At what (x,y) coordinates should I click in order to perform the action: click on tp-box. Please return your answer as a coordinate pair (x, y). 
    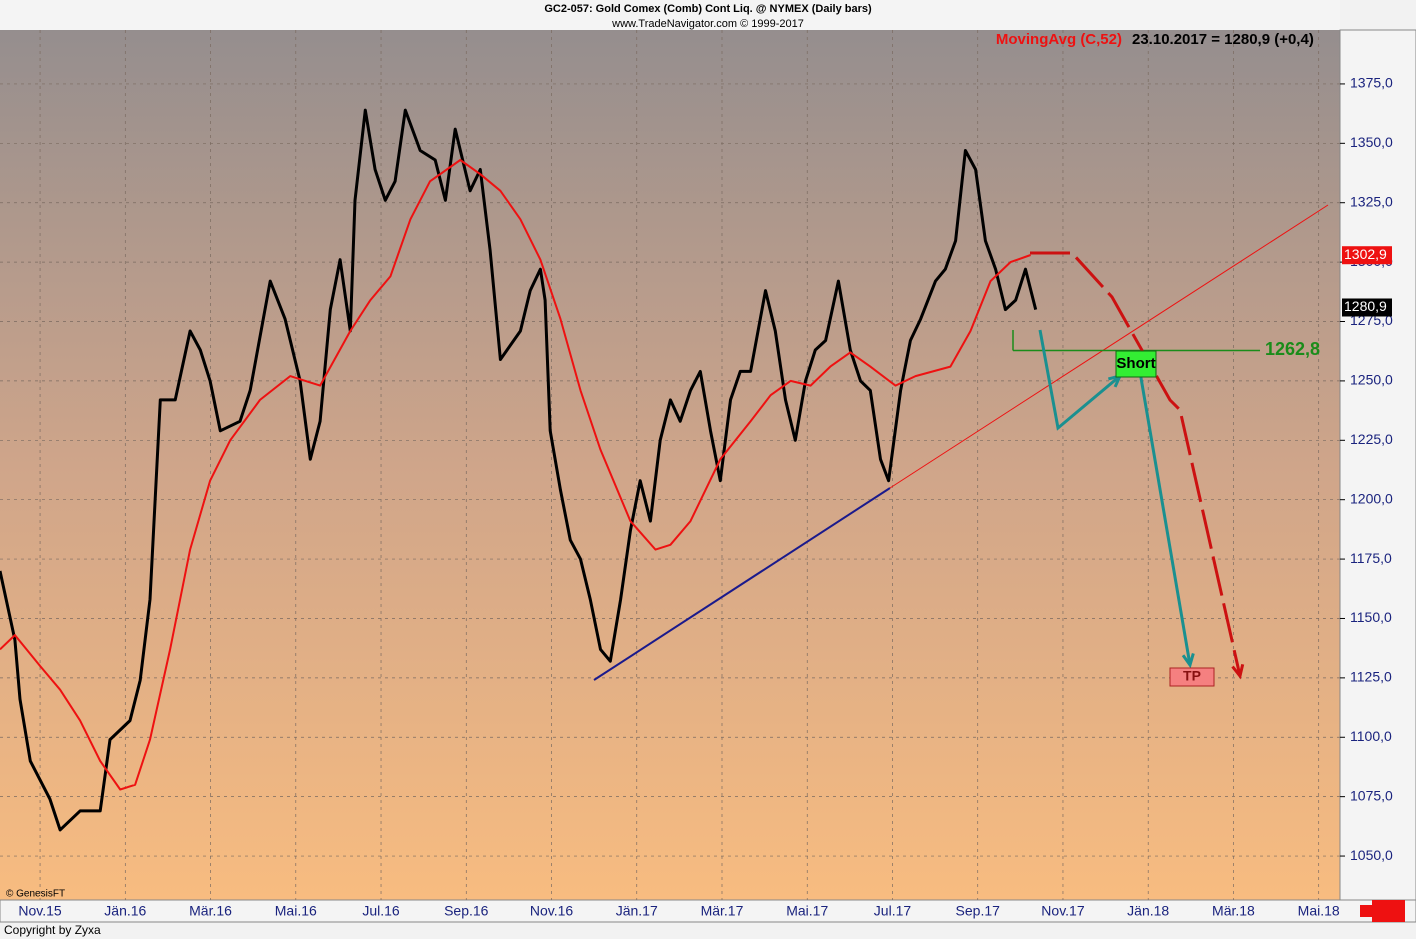
    Looking at the image, I should click on (1192, 677).